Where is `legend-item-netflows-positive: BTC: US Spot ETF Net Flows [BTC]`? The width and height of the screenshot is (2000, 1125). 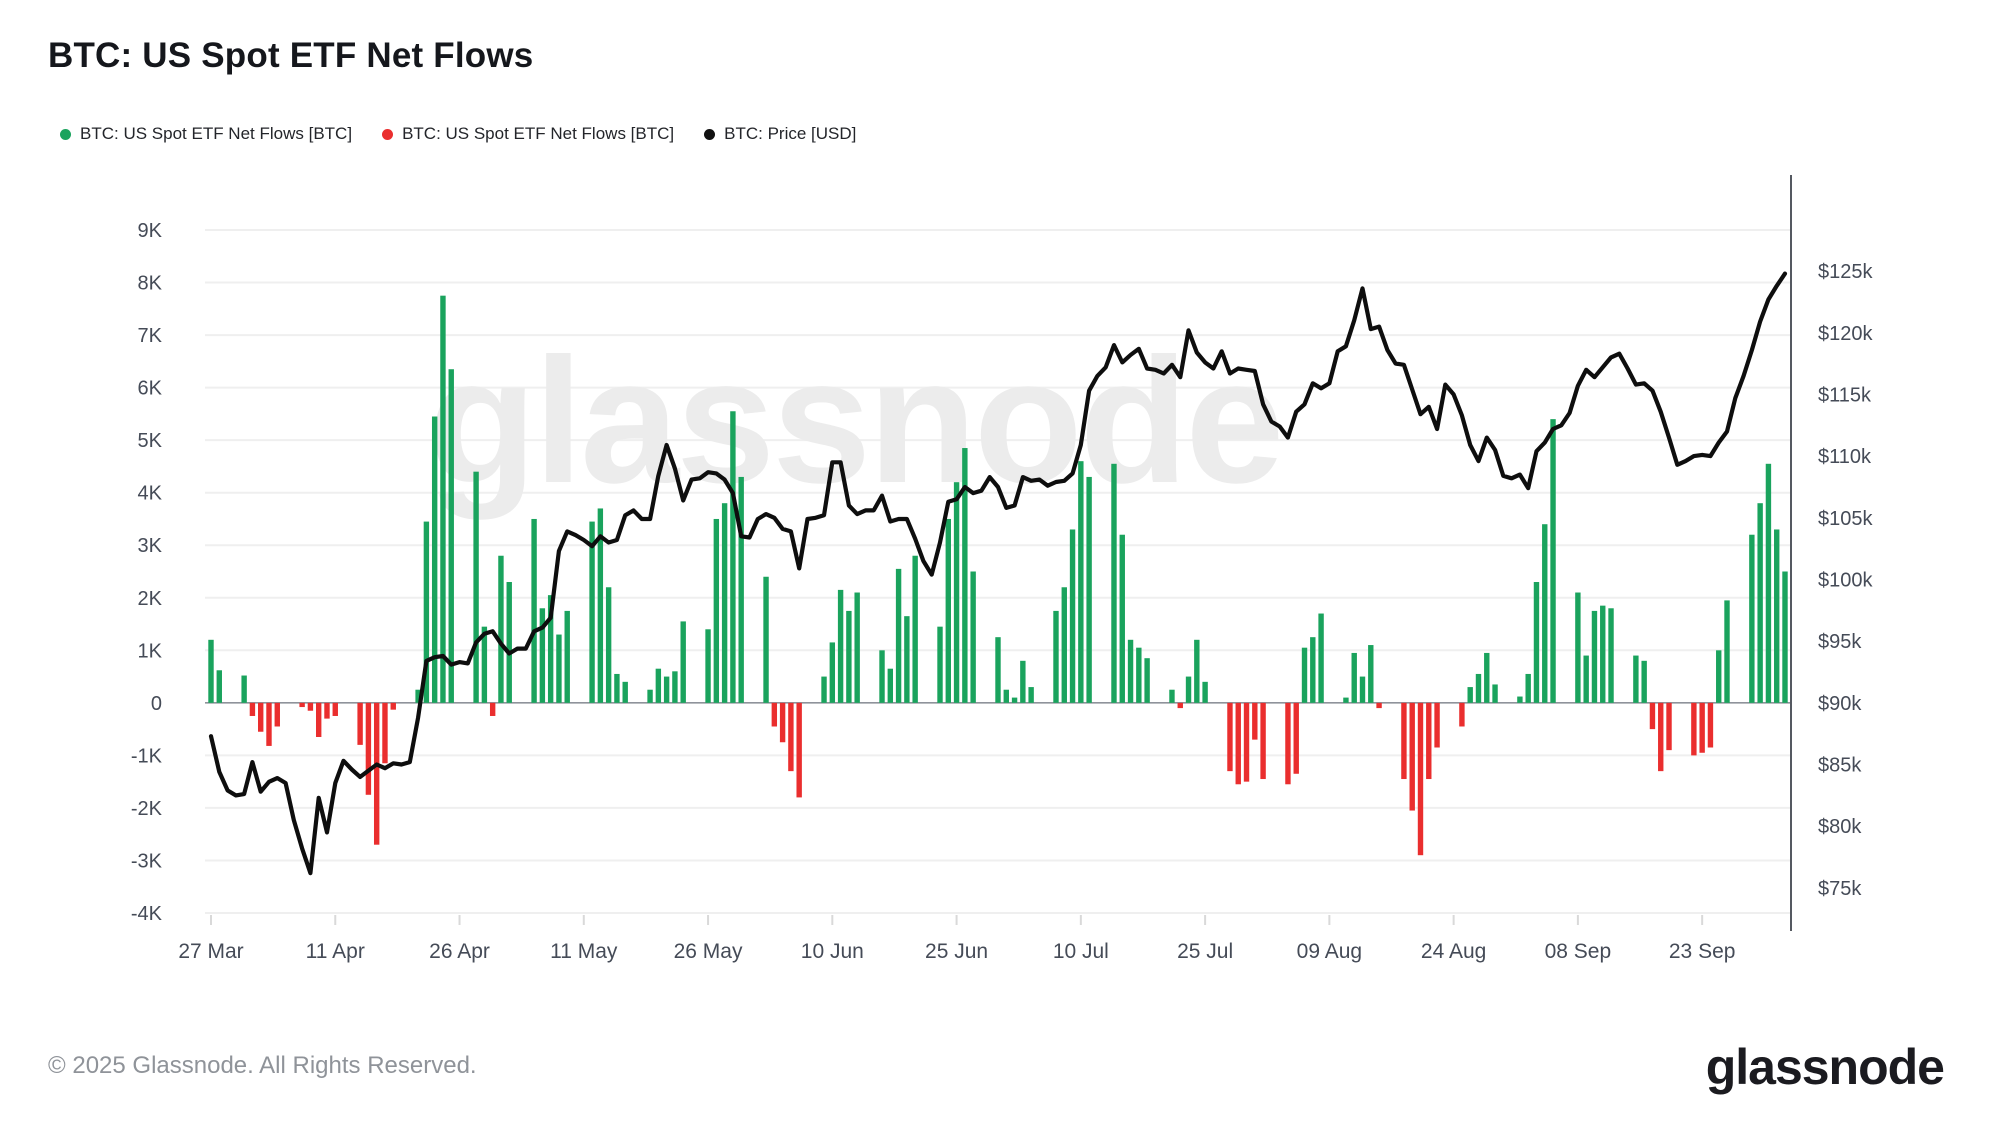
legend-item-netflows-positive: BTC: US Spot ETF Net Flows [BTC] is located at coordinates (206, 134).